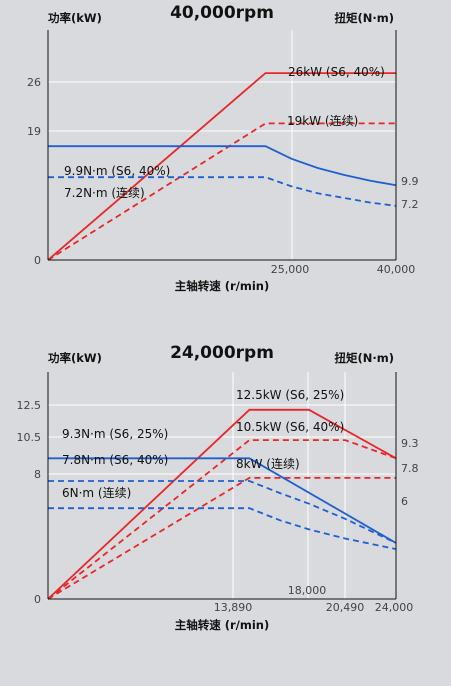 Image resolution: width=451 pixels, height=686 pixels. Describe the element at coordinates (336, 72) in the screenshot. I see `series-label: 26kW (S6, 40%)` at that location.